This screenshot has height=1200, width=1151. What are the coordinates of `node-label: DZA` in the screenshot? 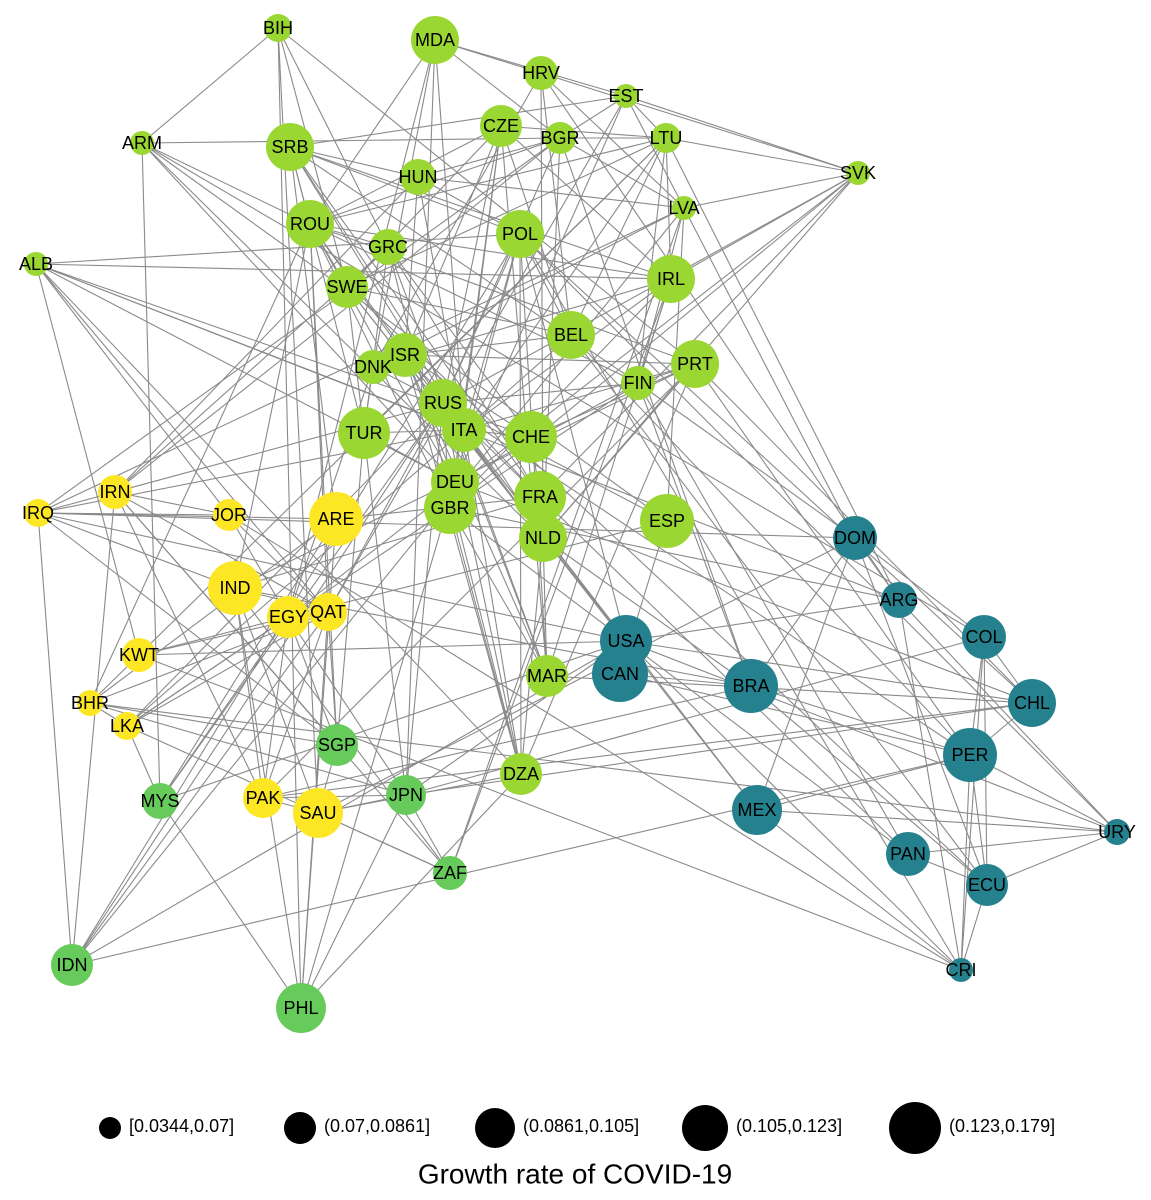 It's located at (521, 774).